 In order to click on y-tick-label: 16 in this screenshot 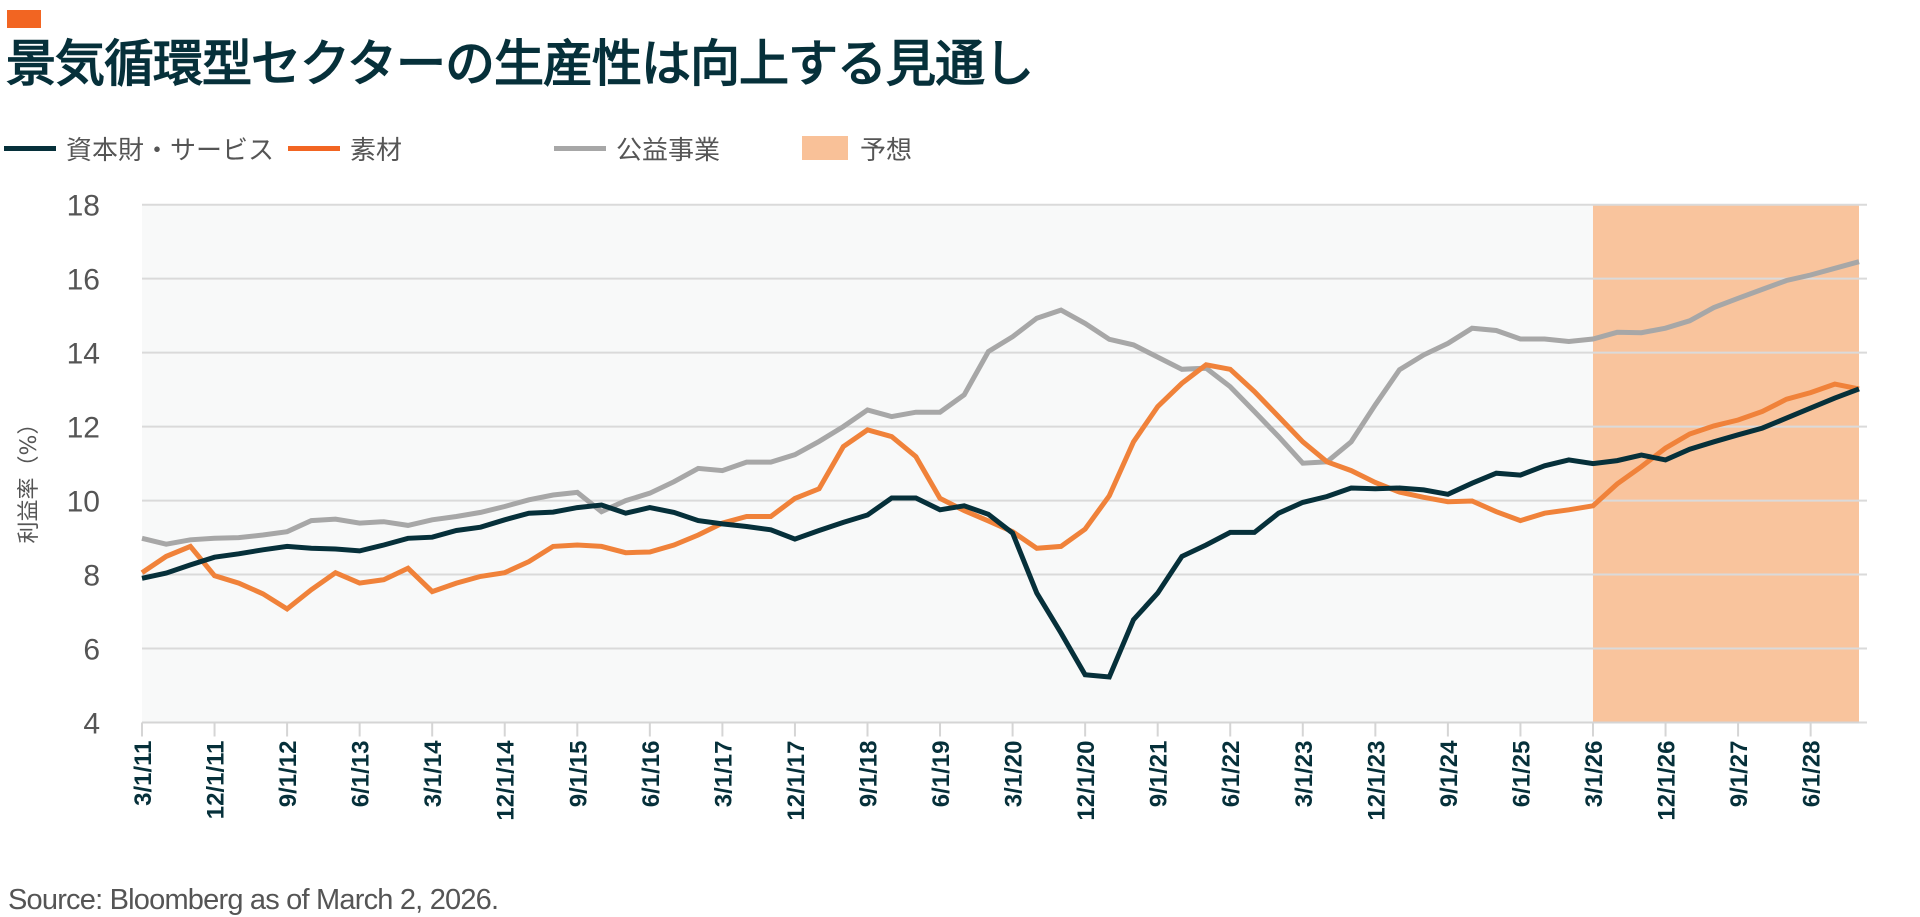, I will do `click(83, 280)`.